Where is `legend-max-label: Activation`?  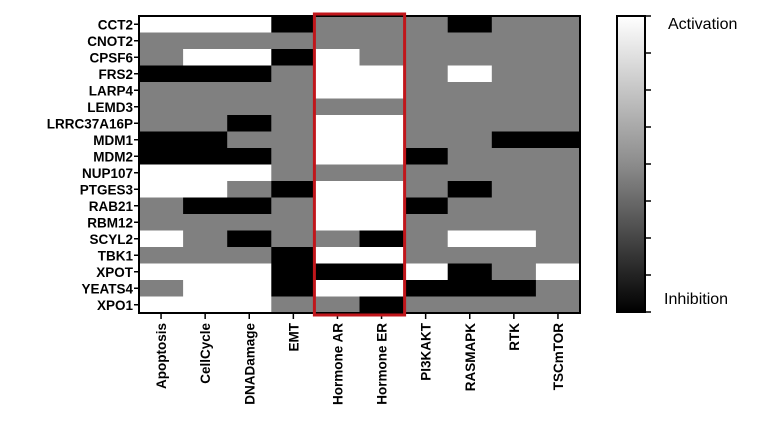
legend-max-label: Activation is located at coordinates (702, 24).